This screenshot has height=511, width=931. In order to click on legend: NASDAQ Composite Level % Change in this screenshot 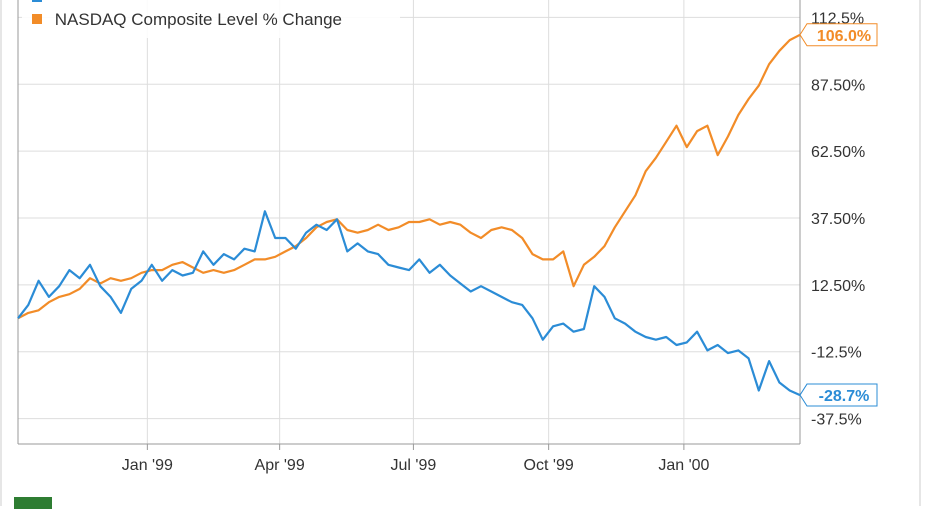, I will do `click(211, 19)`.